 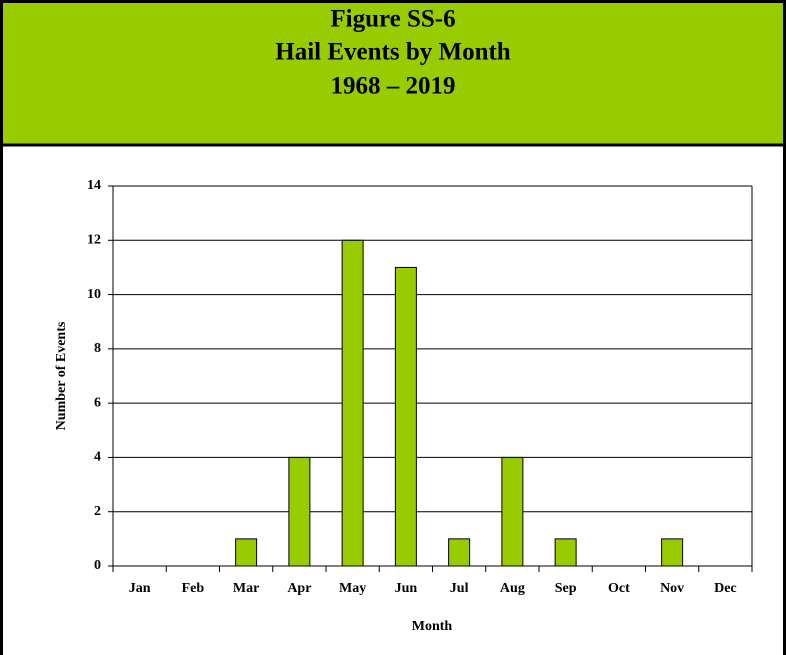 I want to click on chart-title: Figure SS-6, so click(x=392, y=19).